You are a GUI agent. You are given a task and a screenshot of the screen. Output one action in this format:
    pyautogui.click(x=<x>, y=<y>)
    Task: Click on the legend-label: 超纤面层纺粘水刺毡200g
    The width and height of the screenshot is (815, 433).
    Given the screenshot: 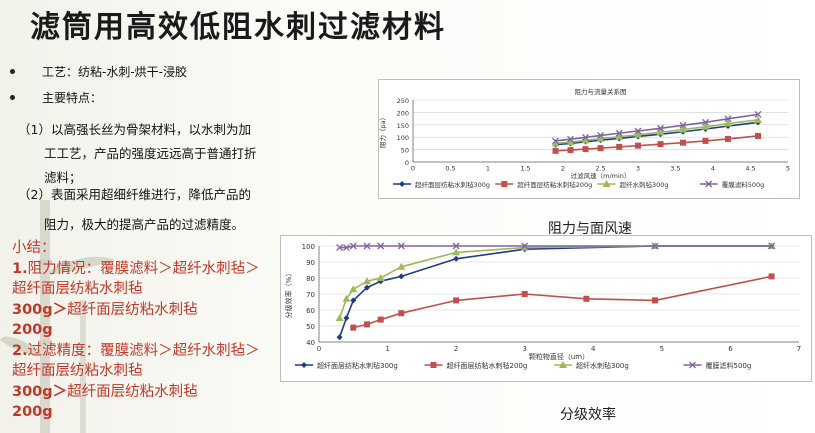 What is the action you would take?
    pyautogui.click(x=487, y=365)
    